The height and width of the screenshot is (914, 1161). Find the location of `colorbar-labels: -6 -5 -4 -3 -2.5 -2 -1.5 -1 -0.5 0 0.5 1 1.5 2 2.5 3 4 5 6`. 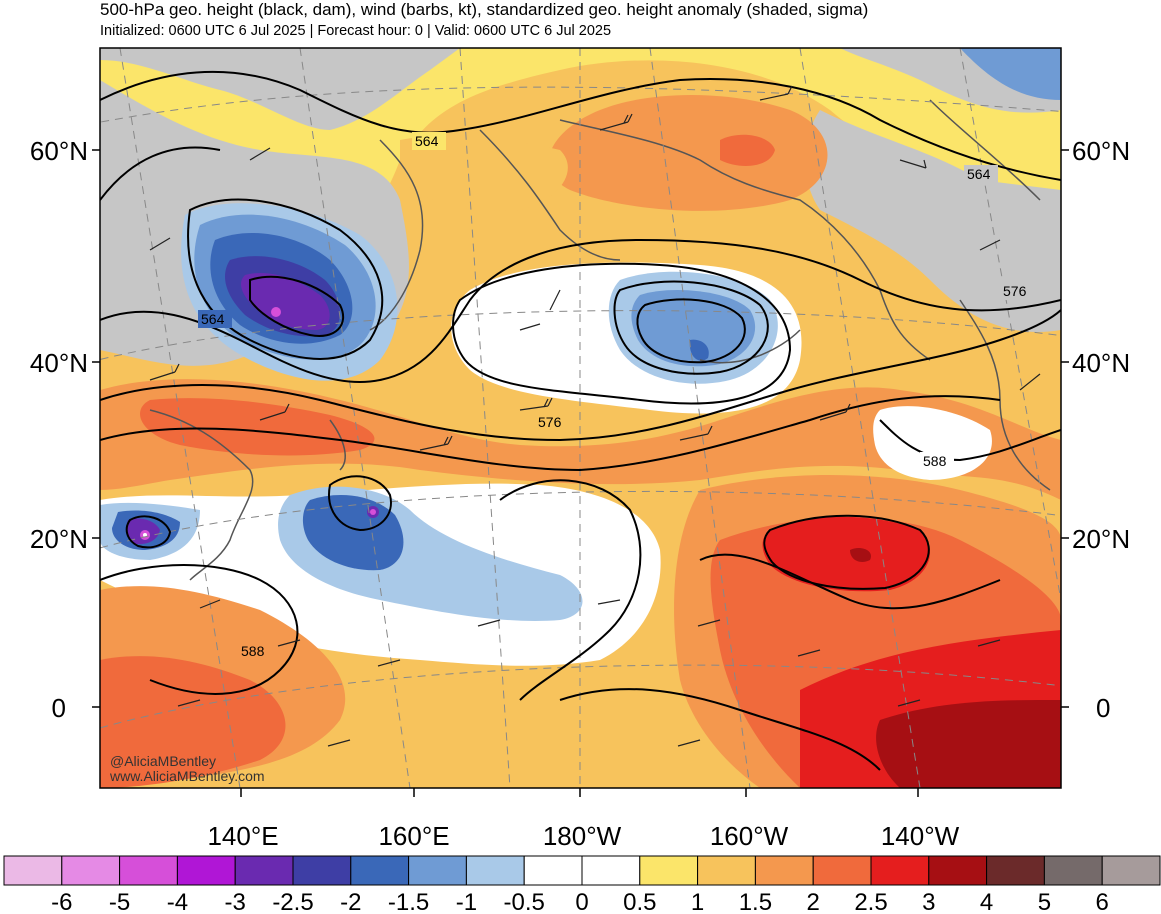

colorbar-labels: -6 -5 -4 -3 -2.5 -2 -1.5 -1 -0.5 0 0.5 1 1.5 2 2.5 3 4 5 6 is located at coordinates (580, 901).